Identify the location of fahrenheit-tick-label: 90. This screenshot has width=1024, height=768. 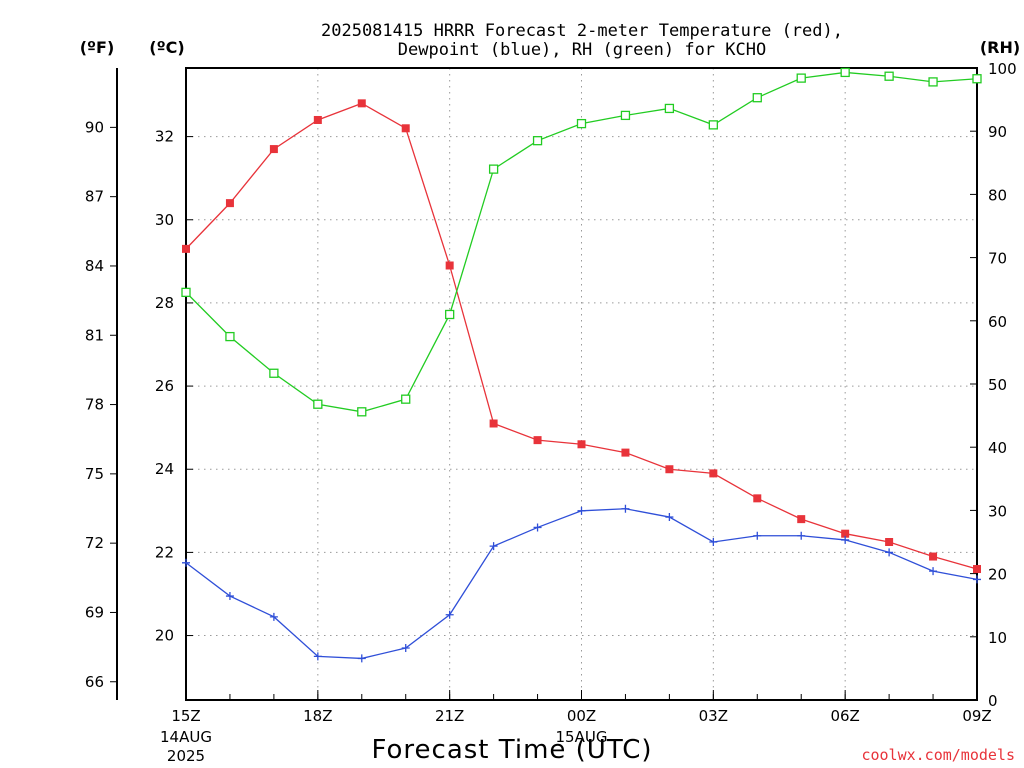
(94, 127).